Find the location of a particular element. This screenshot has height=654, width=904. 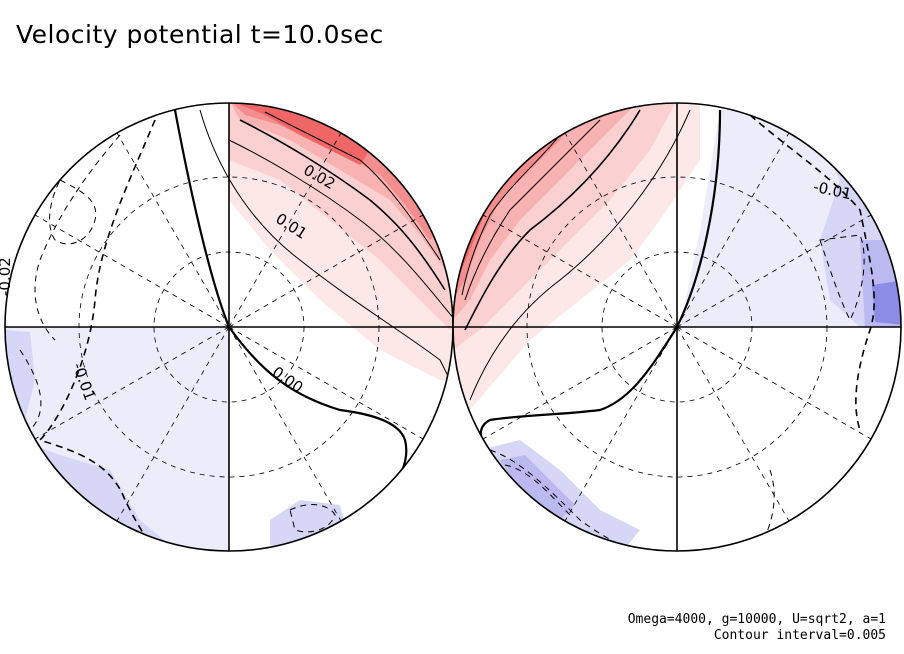

left-label-000: 0.00 is located at coordinates (288, 380).